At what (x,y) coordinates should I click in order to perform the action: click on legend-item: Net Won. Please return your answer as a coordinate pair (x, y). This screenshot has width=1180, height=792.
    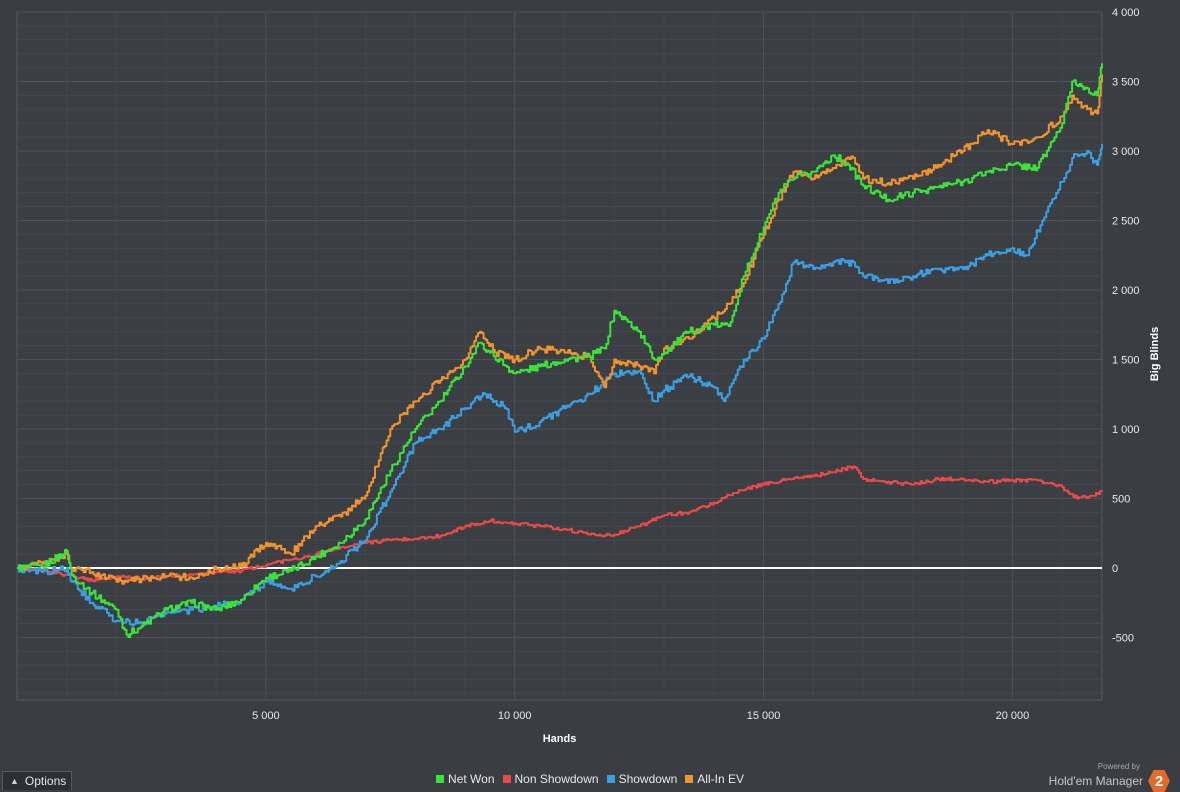
    Looking at the image, I should click on (465, 779).